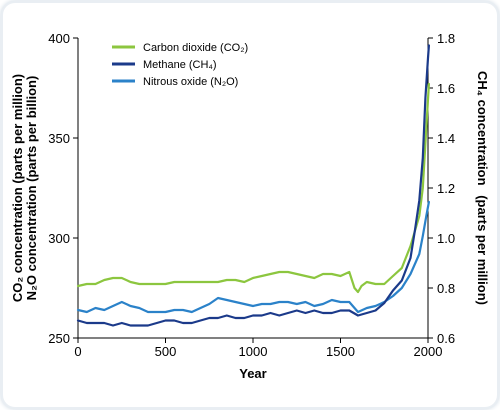 This screenshot has width=500, height=410. I want to click on x-tick-label: 500, so click(166, 351).